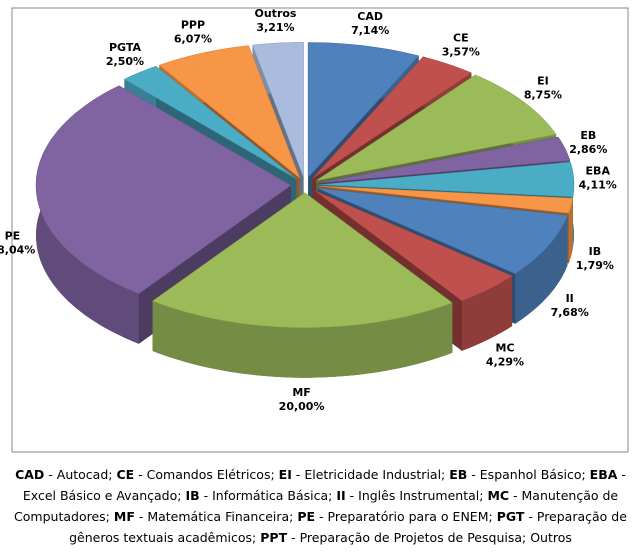 This screenshot has width=641, height=554. Describe the element at coordinates (341, 495) in the screenshot. I see `caption-term: II` at that location.